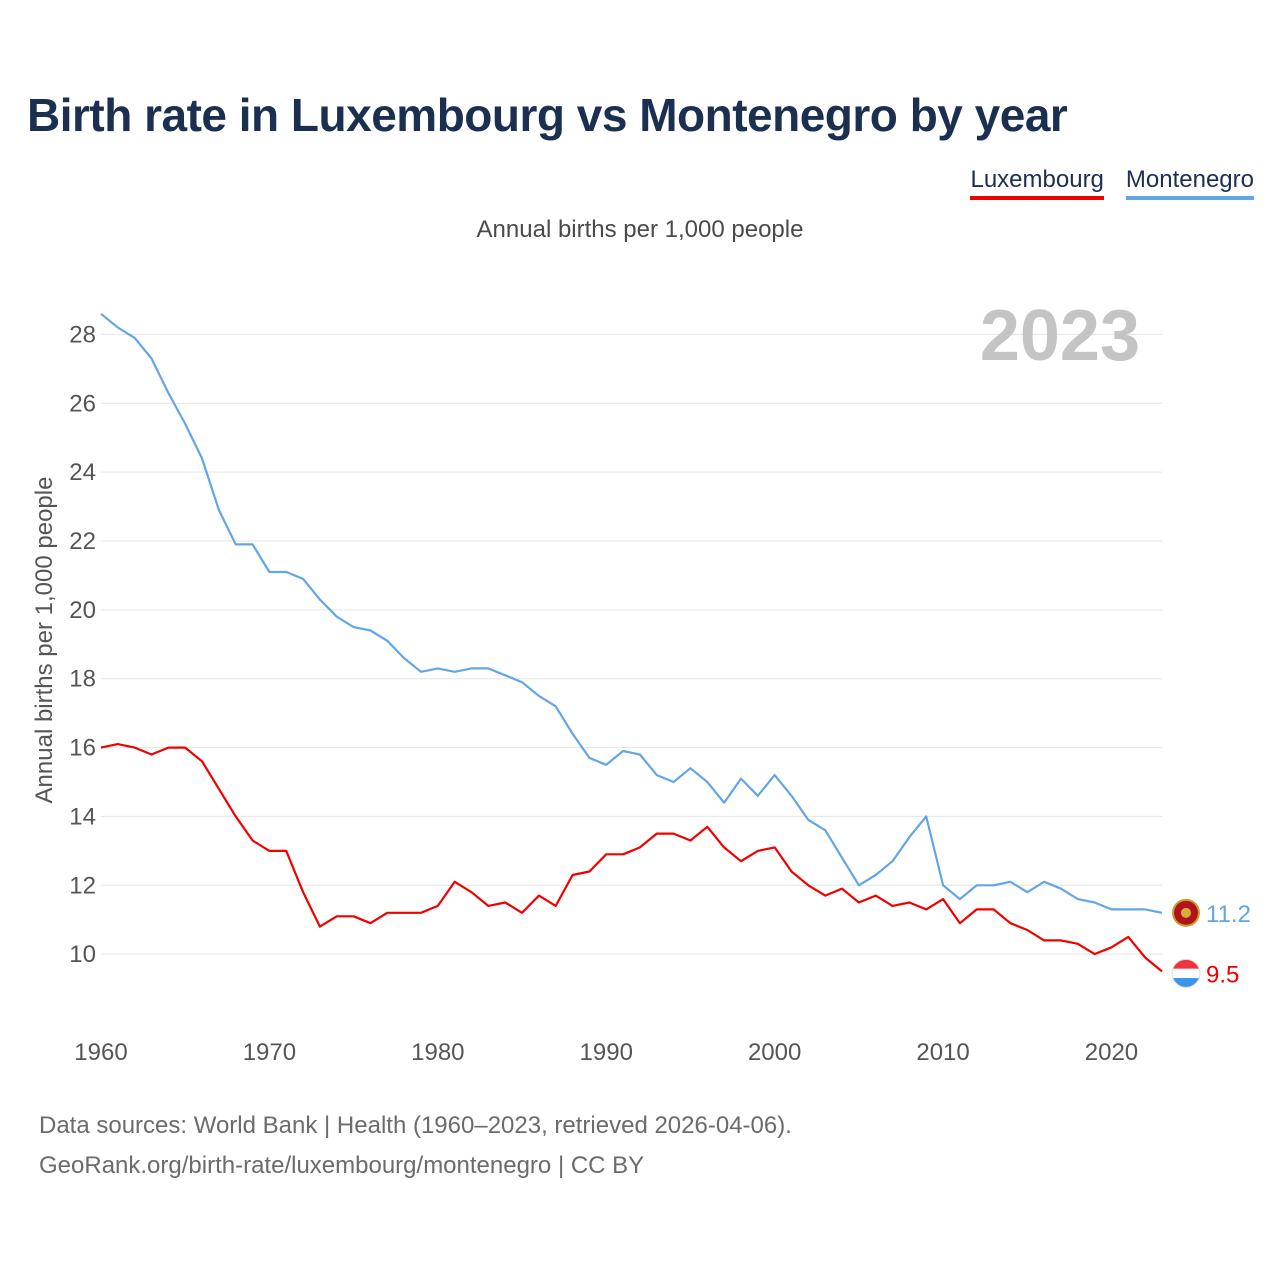 This screenshot has width=1280, height=1280. I want to click on y-axis-label: Annual births per 1,000 people, so click(44, 640).